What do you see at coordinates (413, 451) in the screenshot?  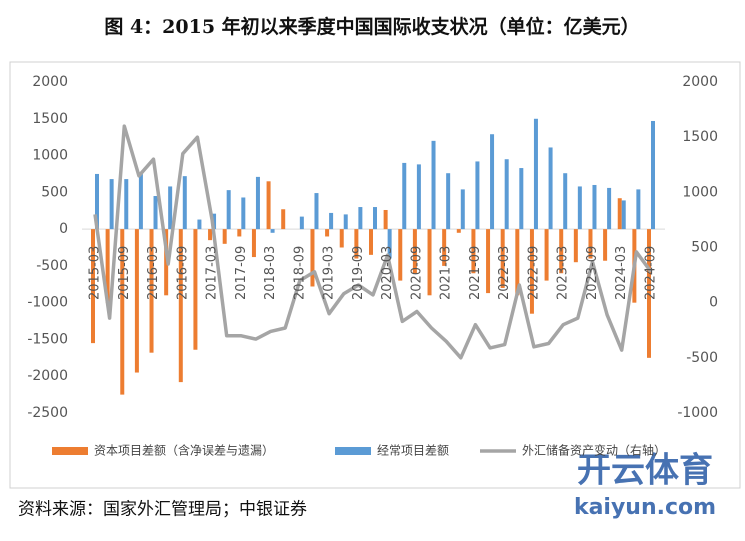 I see `legend-label: 经常项目差额` at bounding box center [413, 451].